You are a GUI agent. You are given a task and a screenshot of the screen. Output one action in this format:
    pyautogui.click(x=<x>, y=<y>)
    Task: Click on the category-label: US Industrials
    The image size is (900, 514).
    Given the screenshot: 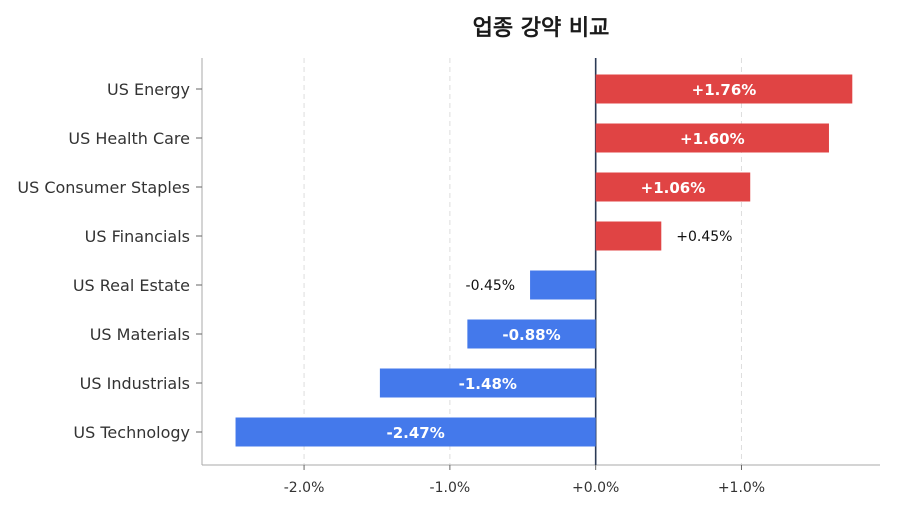 What is the action you would take?
    pyautogui.click(x=135, y=383)
    